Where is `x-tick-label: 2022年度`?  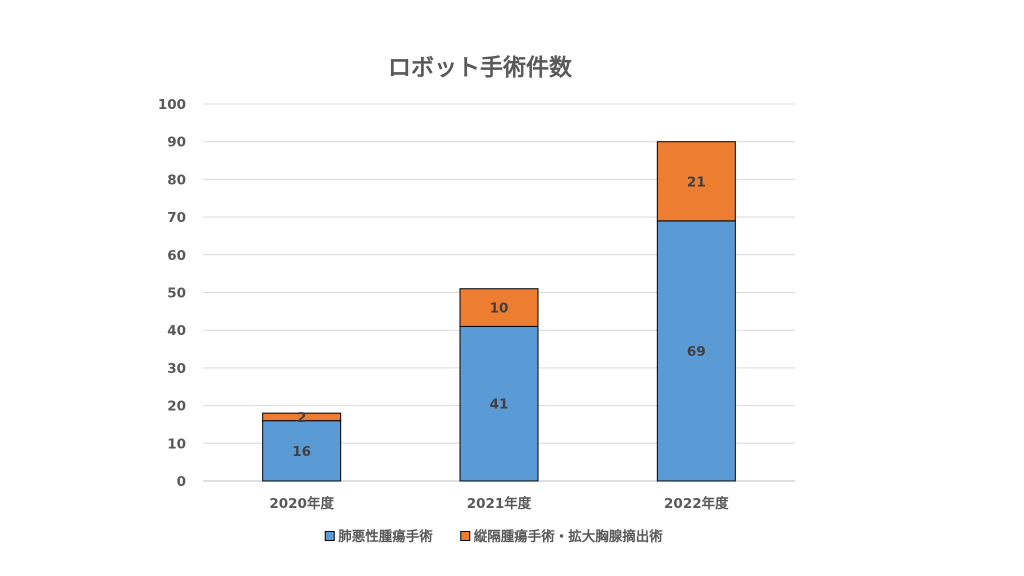
x-tick-label: 2022年度 is located at coordinates (696, 503).